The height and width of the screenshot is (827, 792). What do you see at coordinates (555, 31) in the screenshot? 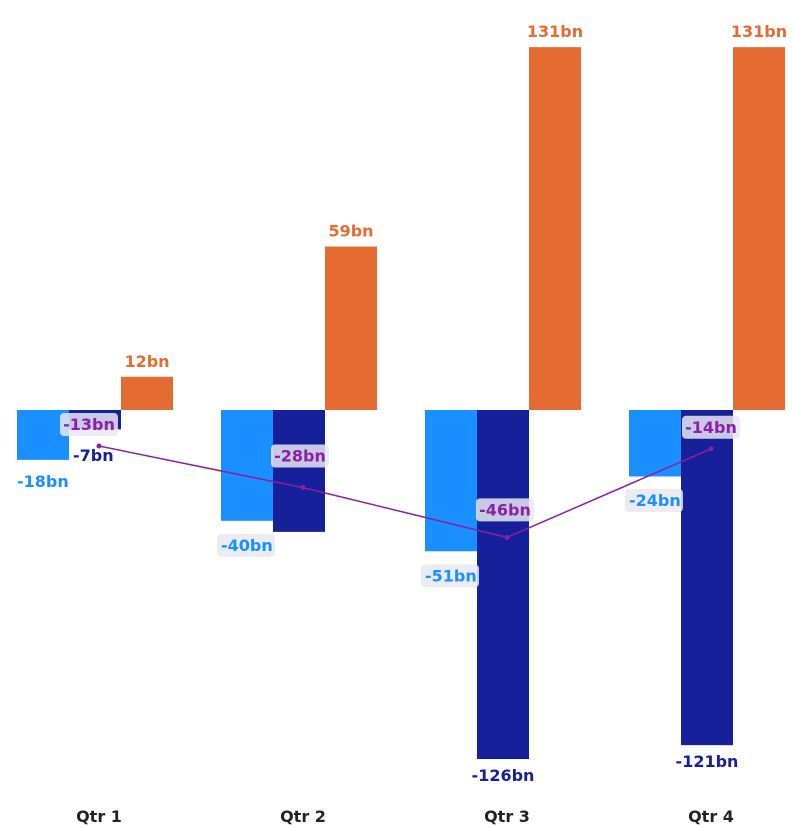
I see `data-label-series3-3: 131bn` at bounding box center [555, 31].